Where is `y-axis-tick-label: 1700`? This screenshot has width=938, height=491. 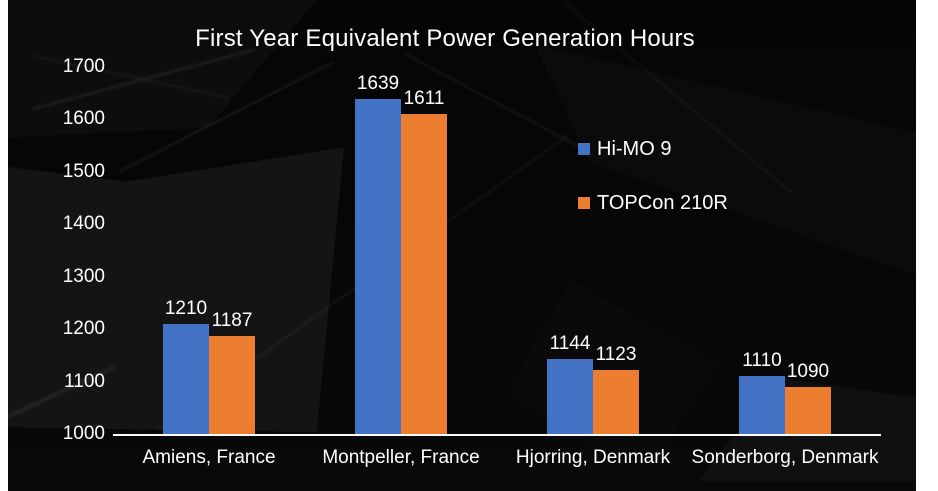 y-axis-tick-label: 1700 is located at coordinates (83, 66).